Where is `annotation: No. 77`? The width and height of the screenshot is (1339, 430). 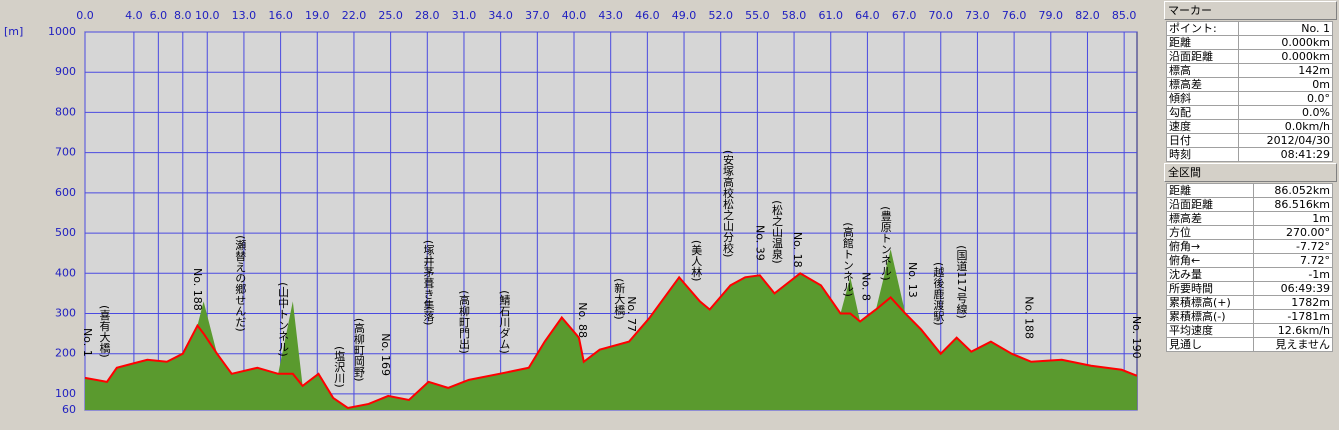 annotation: No. 77 is located at coordinates (631, 314).